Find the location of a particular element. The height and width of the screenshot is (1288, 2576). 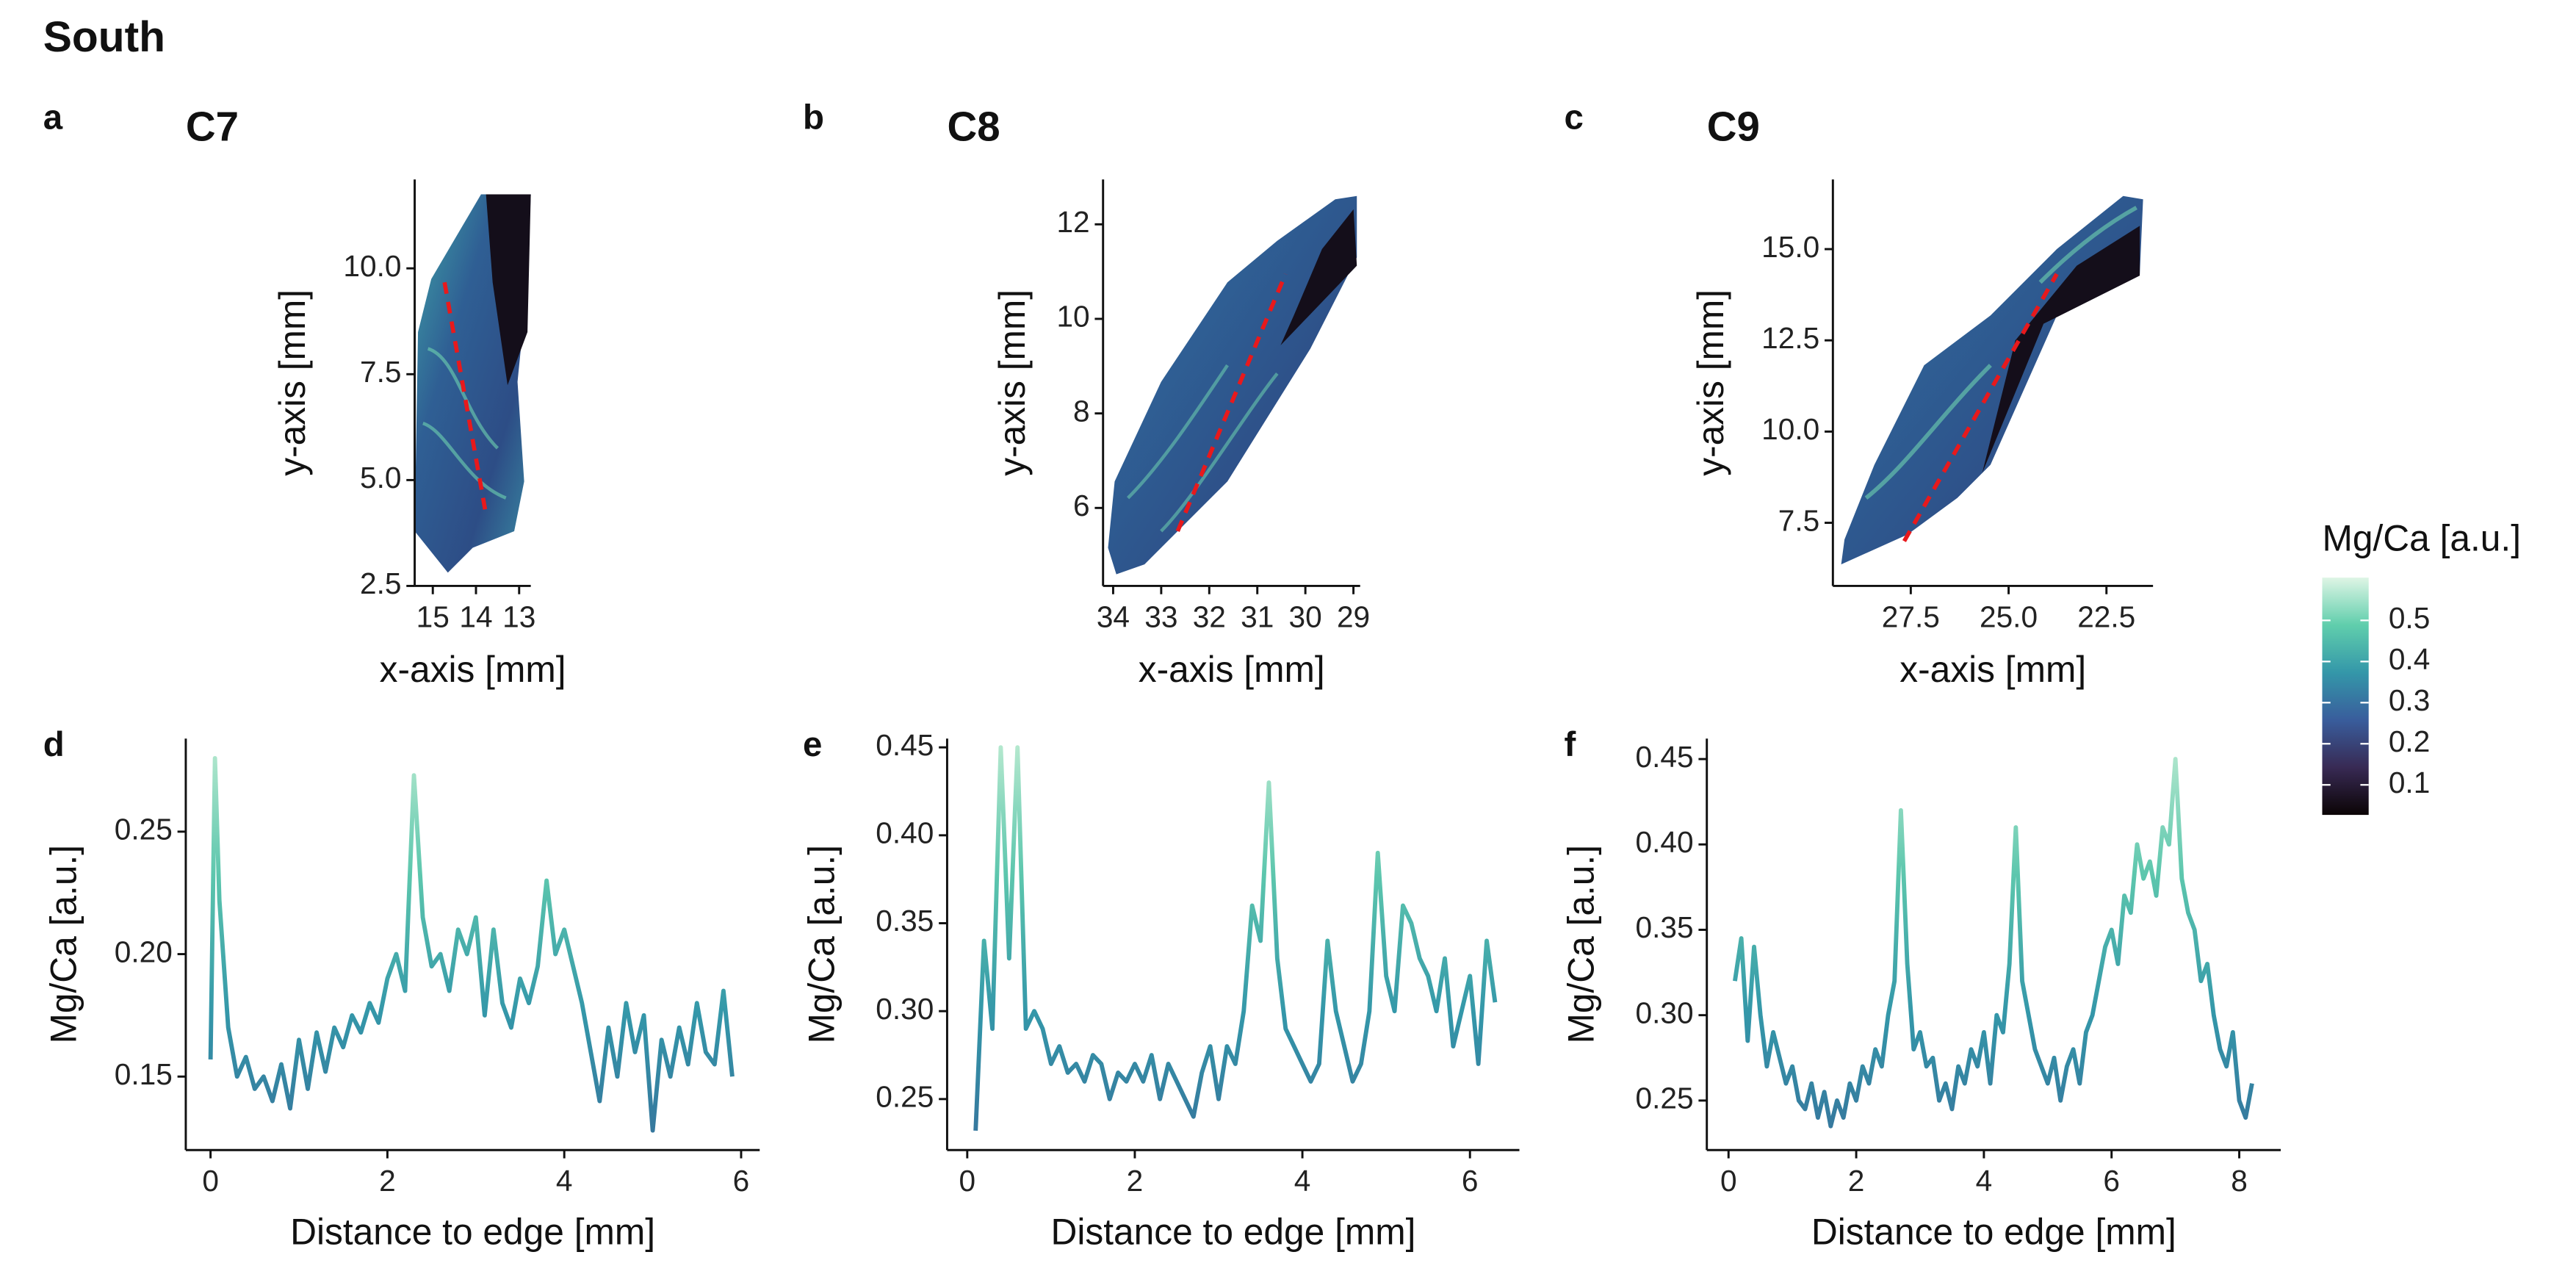

x-tick-label: 32 is located at coordinates (1210, 616).